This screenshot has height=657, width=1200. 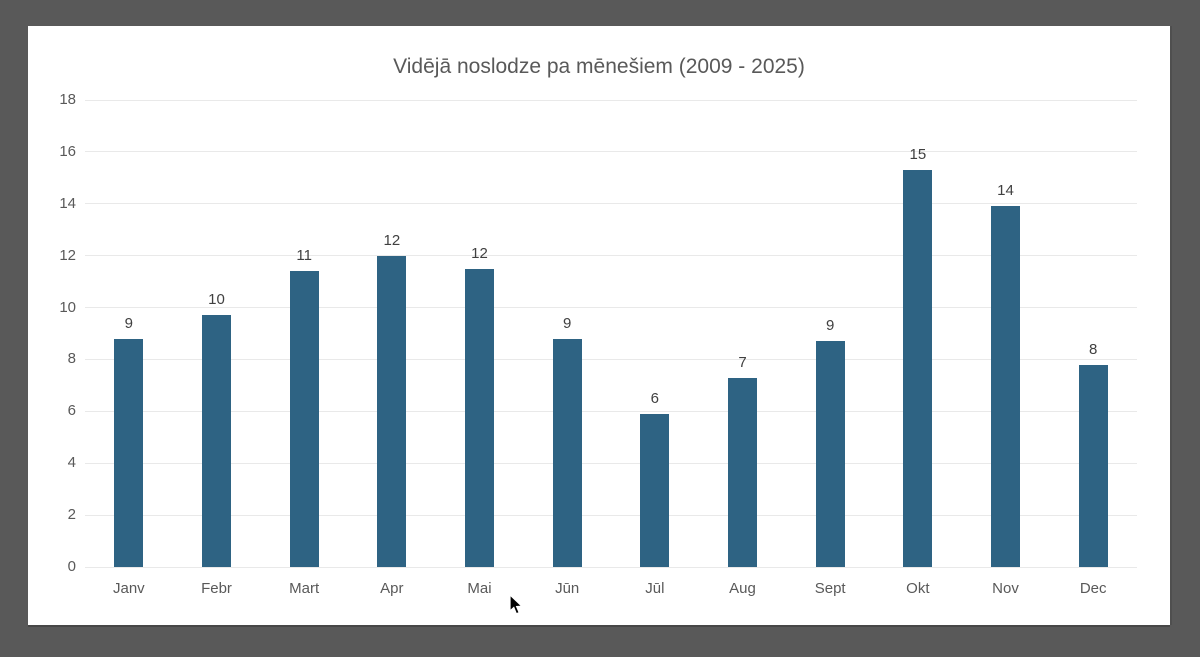 What do you see at coordinates (216, 441) in the screenshot?
I see `bar-febr` at bounding box center [216, 441].